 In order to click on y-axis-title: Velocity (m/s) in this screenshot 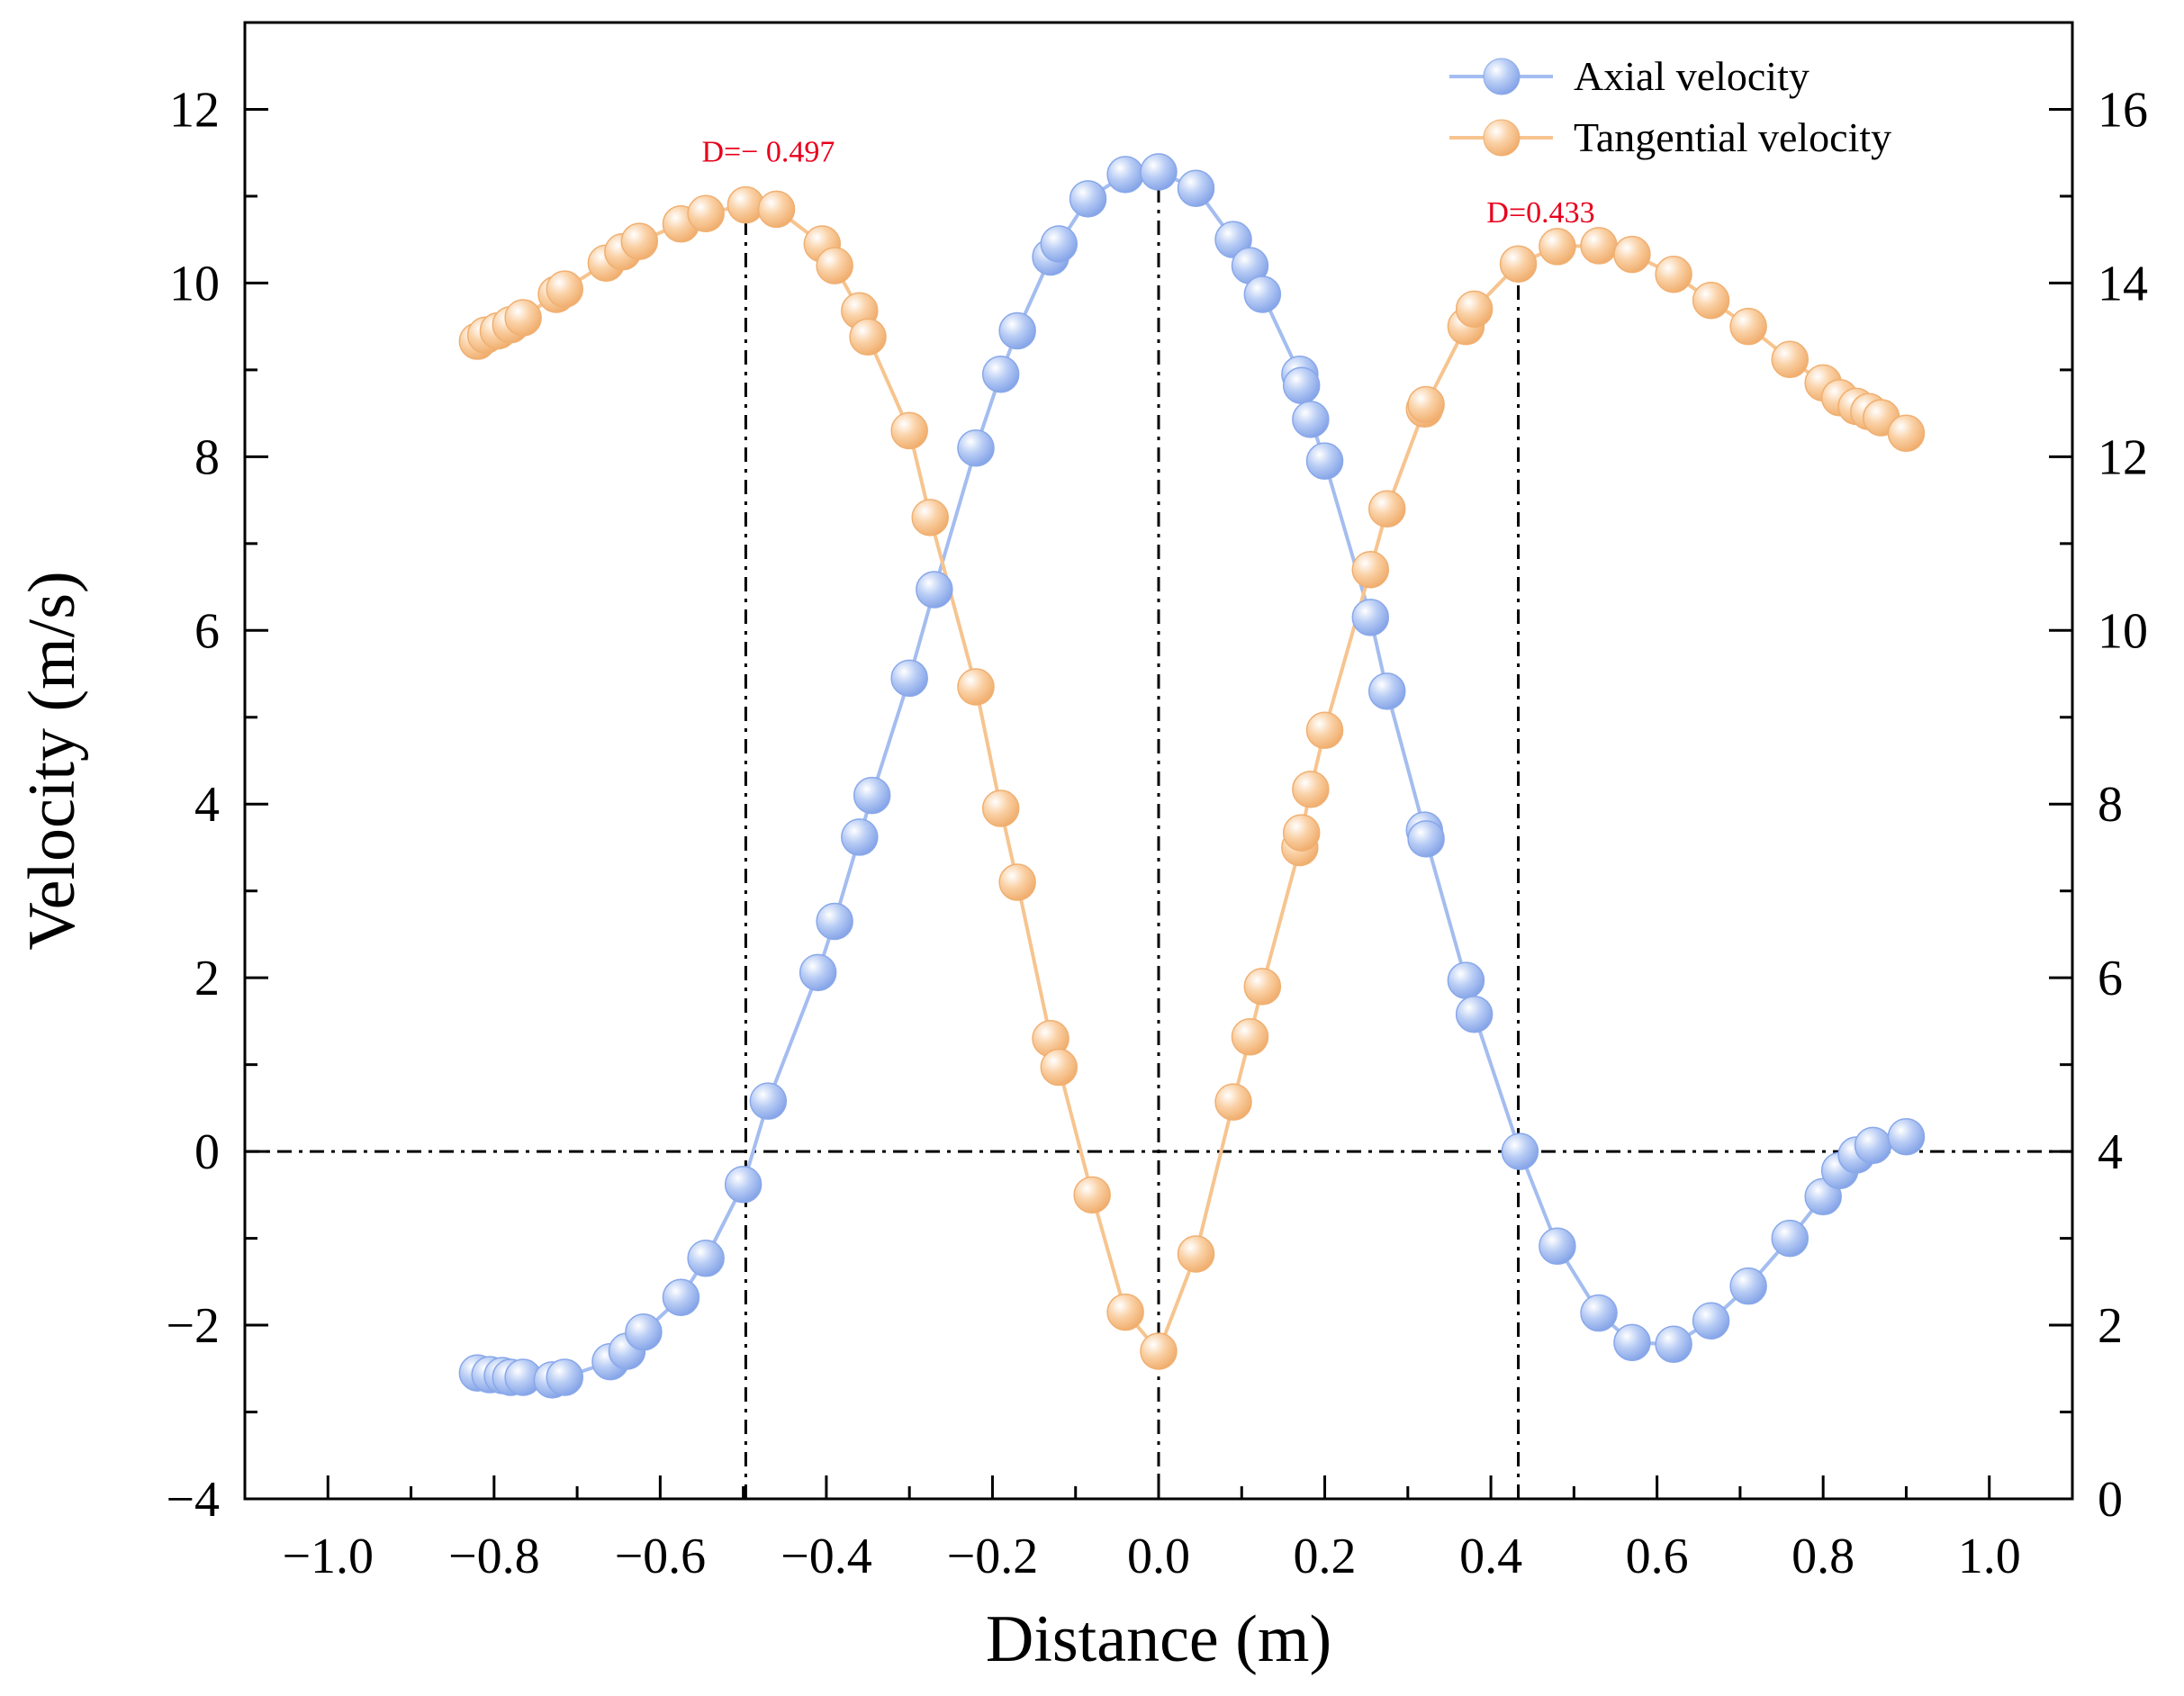, I will do `click(52, 760)`.